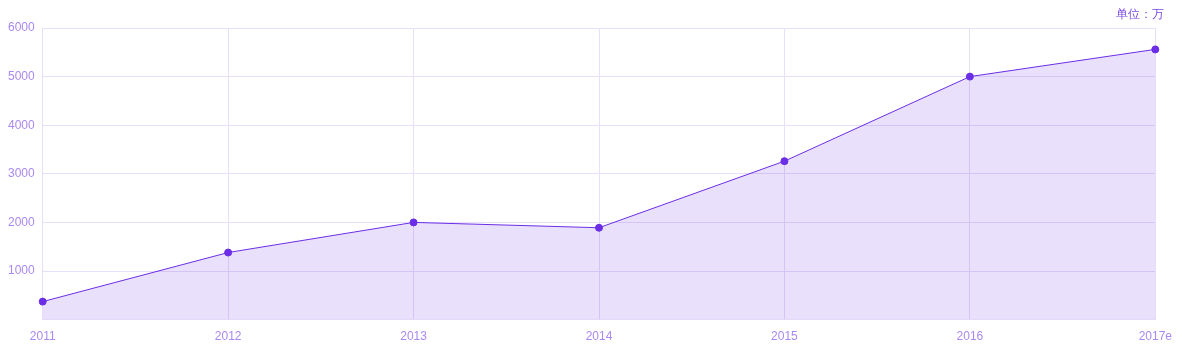 This screenshot has width=1182, height=358. I want to click on y-tick-label: 2000, so click(21, 221).